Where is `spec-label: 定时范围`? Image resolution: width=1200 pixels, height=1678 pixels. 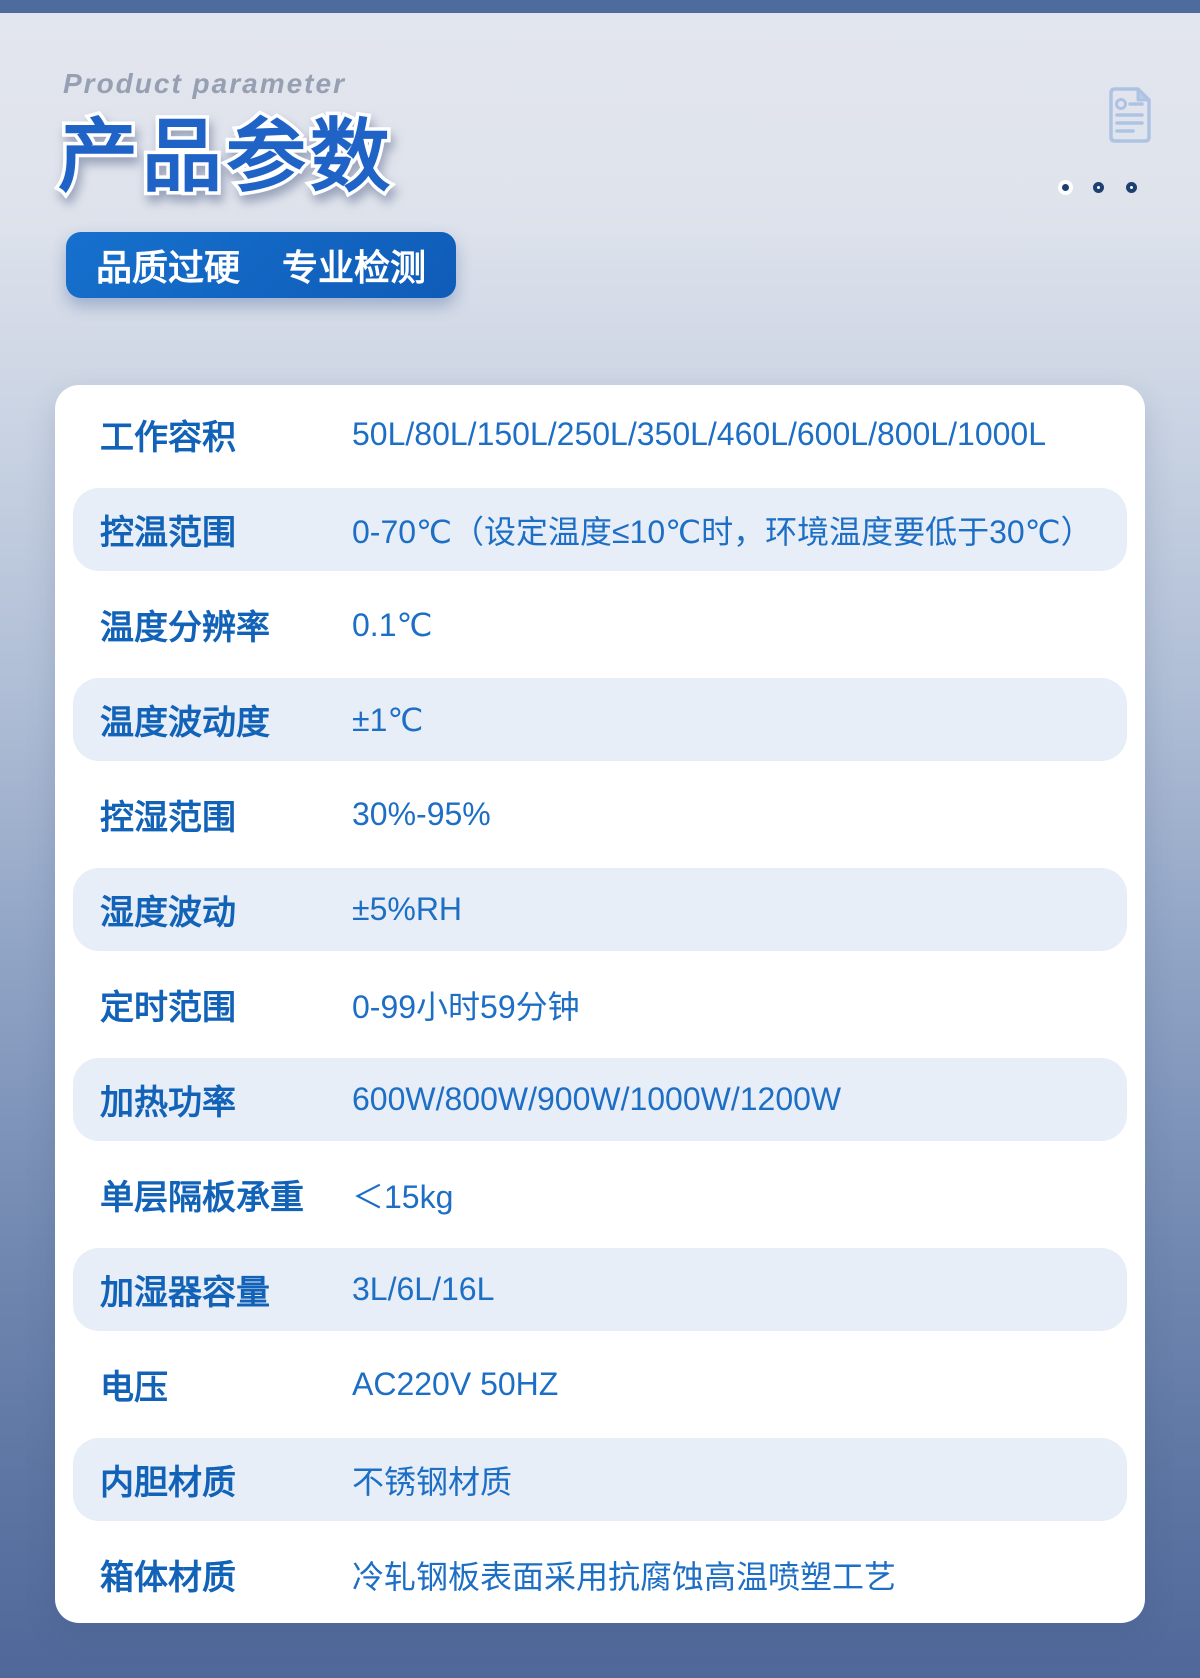 spec-label: 定时范围 is located at coordinates (168, 1008).